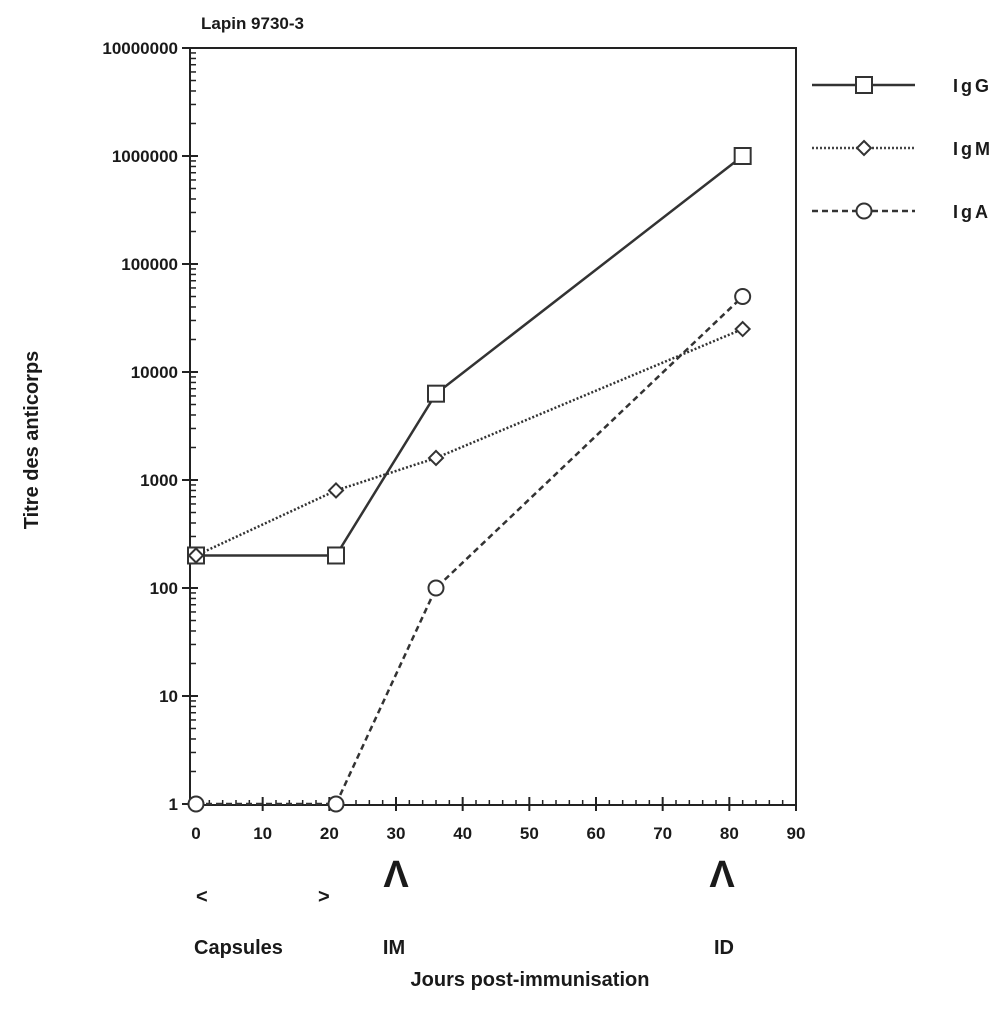 Image resolution: width=1003 pixels, height=1018 pixels. What do you see at coordinates (262, 833) in the screenshot?
I see `x-tick-label: 10` at bounding box center [262, 833].